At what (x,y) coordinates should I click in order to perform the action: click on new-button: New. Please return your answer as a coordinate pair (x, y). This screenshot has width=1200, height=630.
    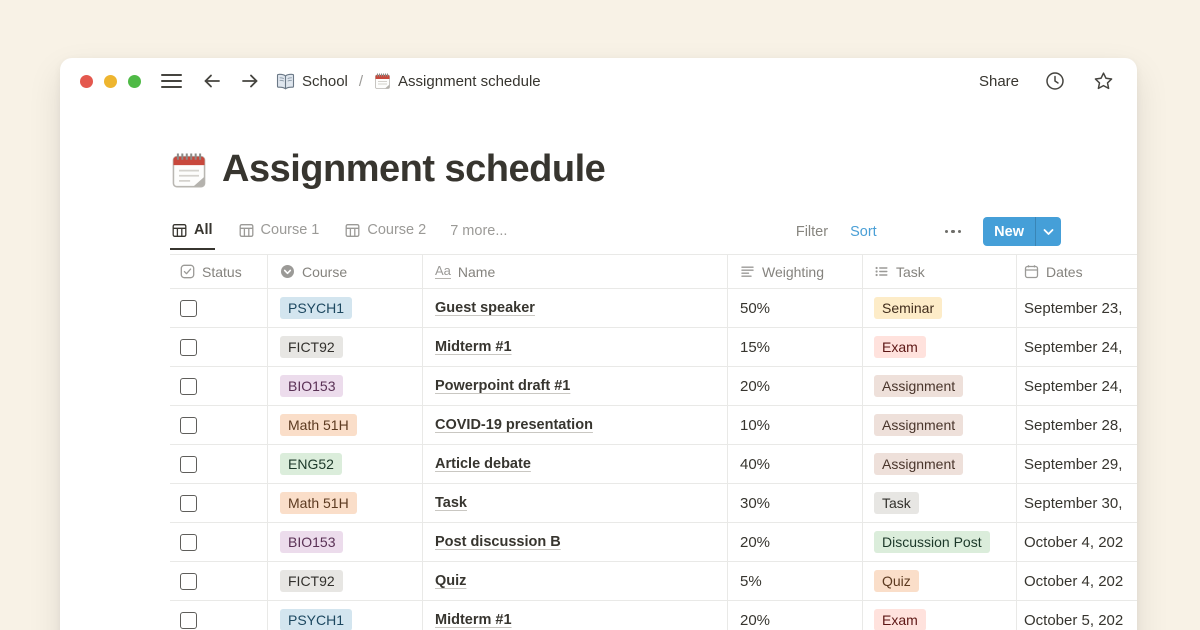
    Looking at the image, I should click on (1022, 231).